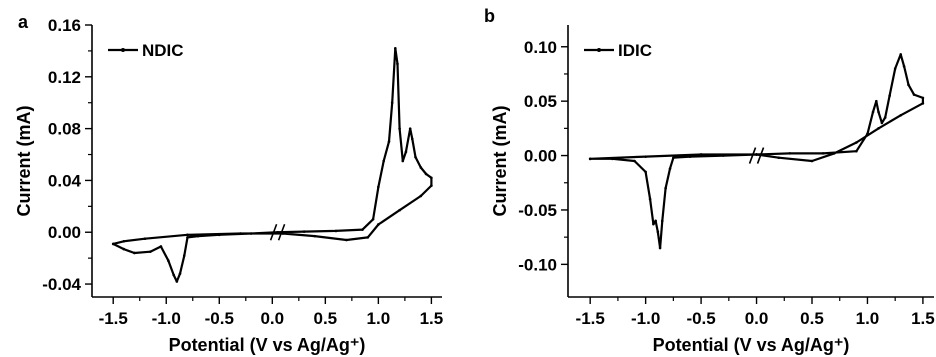 This screenshot has width=936, height=357. What do you see at coordinates (267, 345) in the screenshot?
I see `x-axis-title: Potential (V vs Ag/Ag⁺)` at bounding box center [267, 345].